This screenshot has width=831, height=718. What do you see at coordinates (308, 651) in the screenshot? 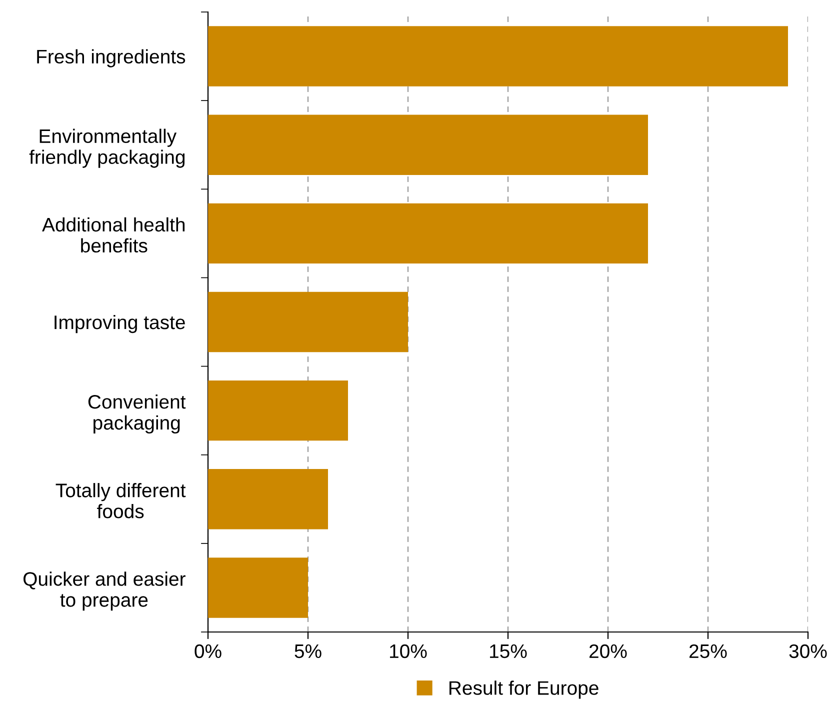
I see `x-tick-label: 5%` at bounding box center [308, 651].